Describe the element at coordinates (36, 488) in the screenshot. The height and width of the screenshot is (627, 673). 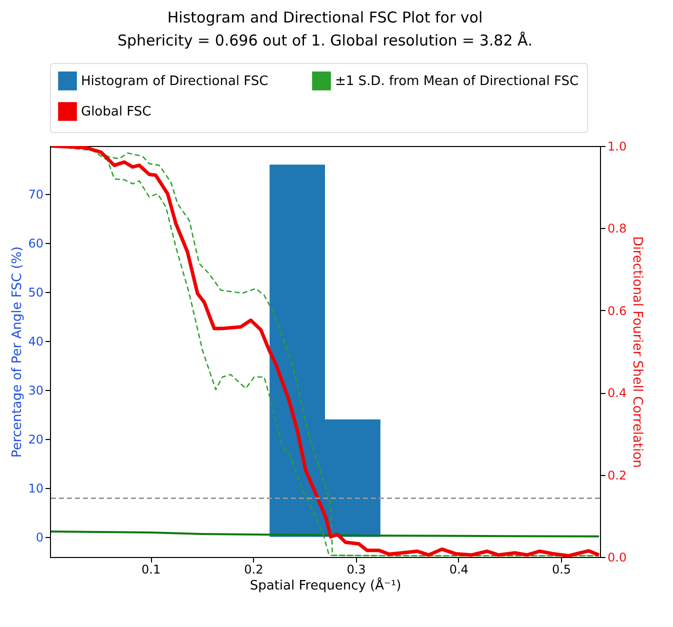
I see `y-tick-label: 10` at that location.